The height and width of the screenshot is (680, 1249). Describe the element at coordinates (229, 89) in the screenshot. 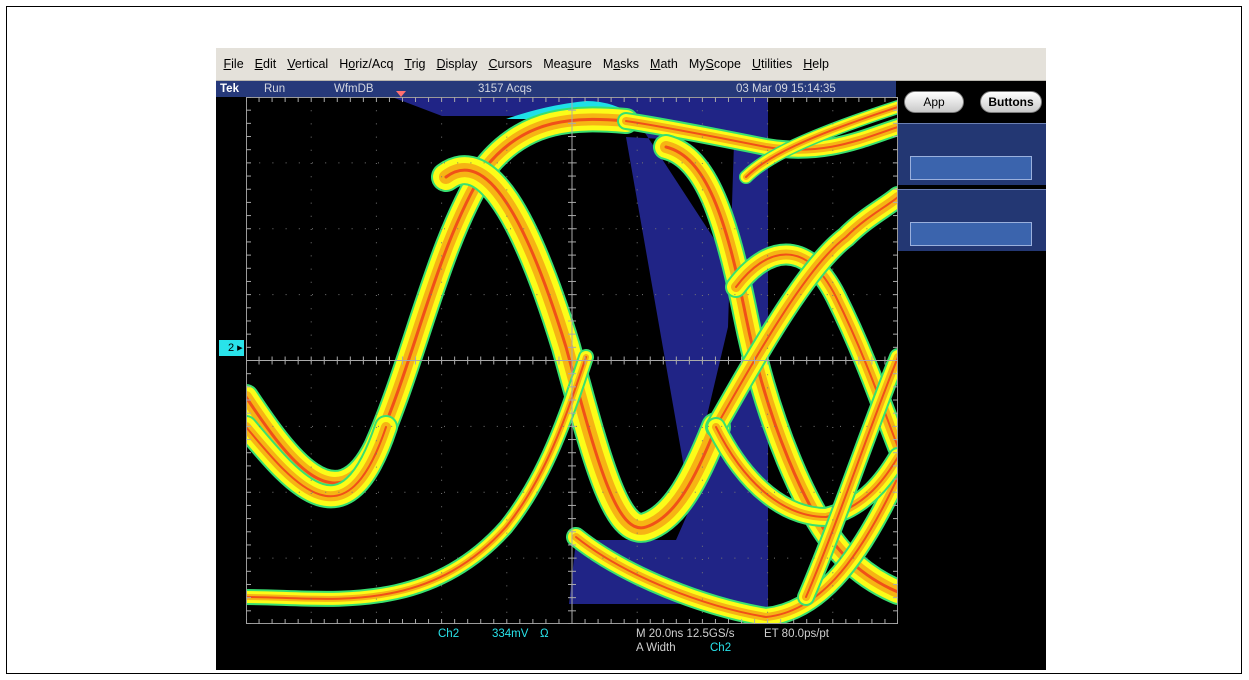

I see `brand-label: Tek` at that location.